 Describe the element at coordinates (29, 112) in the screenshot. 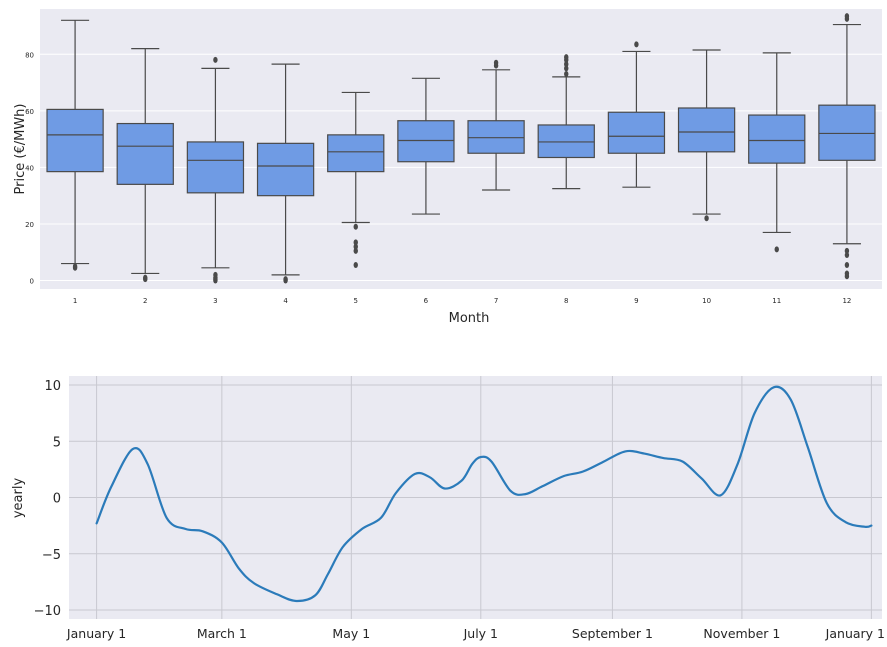

I see `boxplot-y-tick-label: 60` at that location.